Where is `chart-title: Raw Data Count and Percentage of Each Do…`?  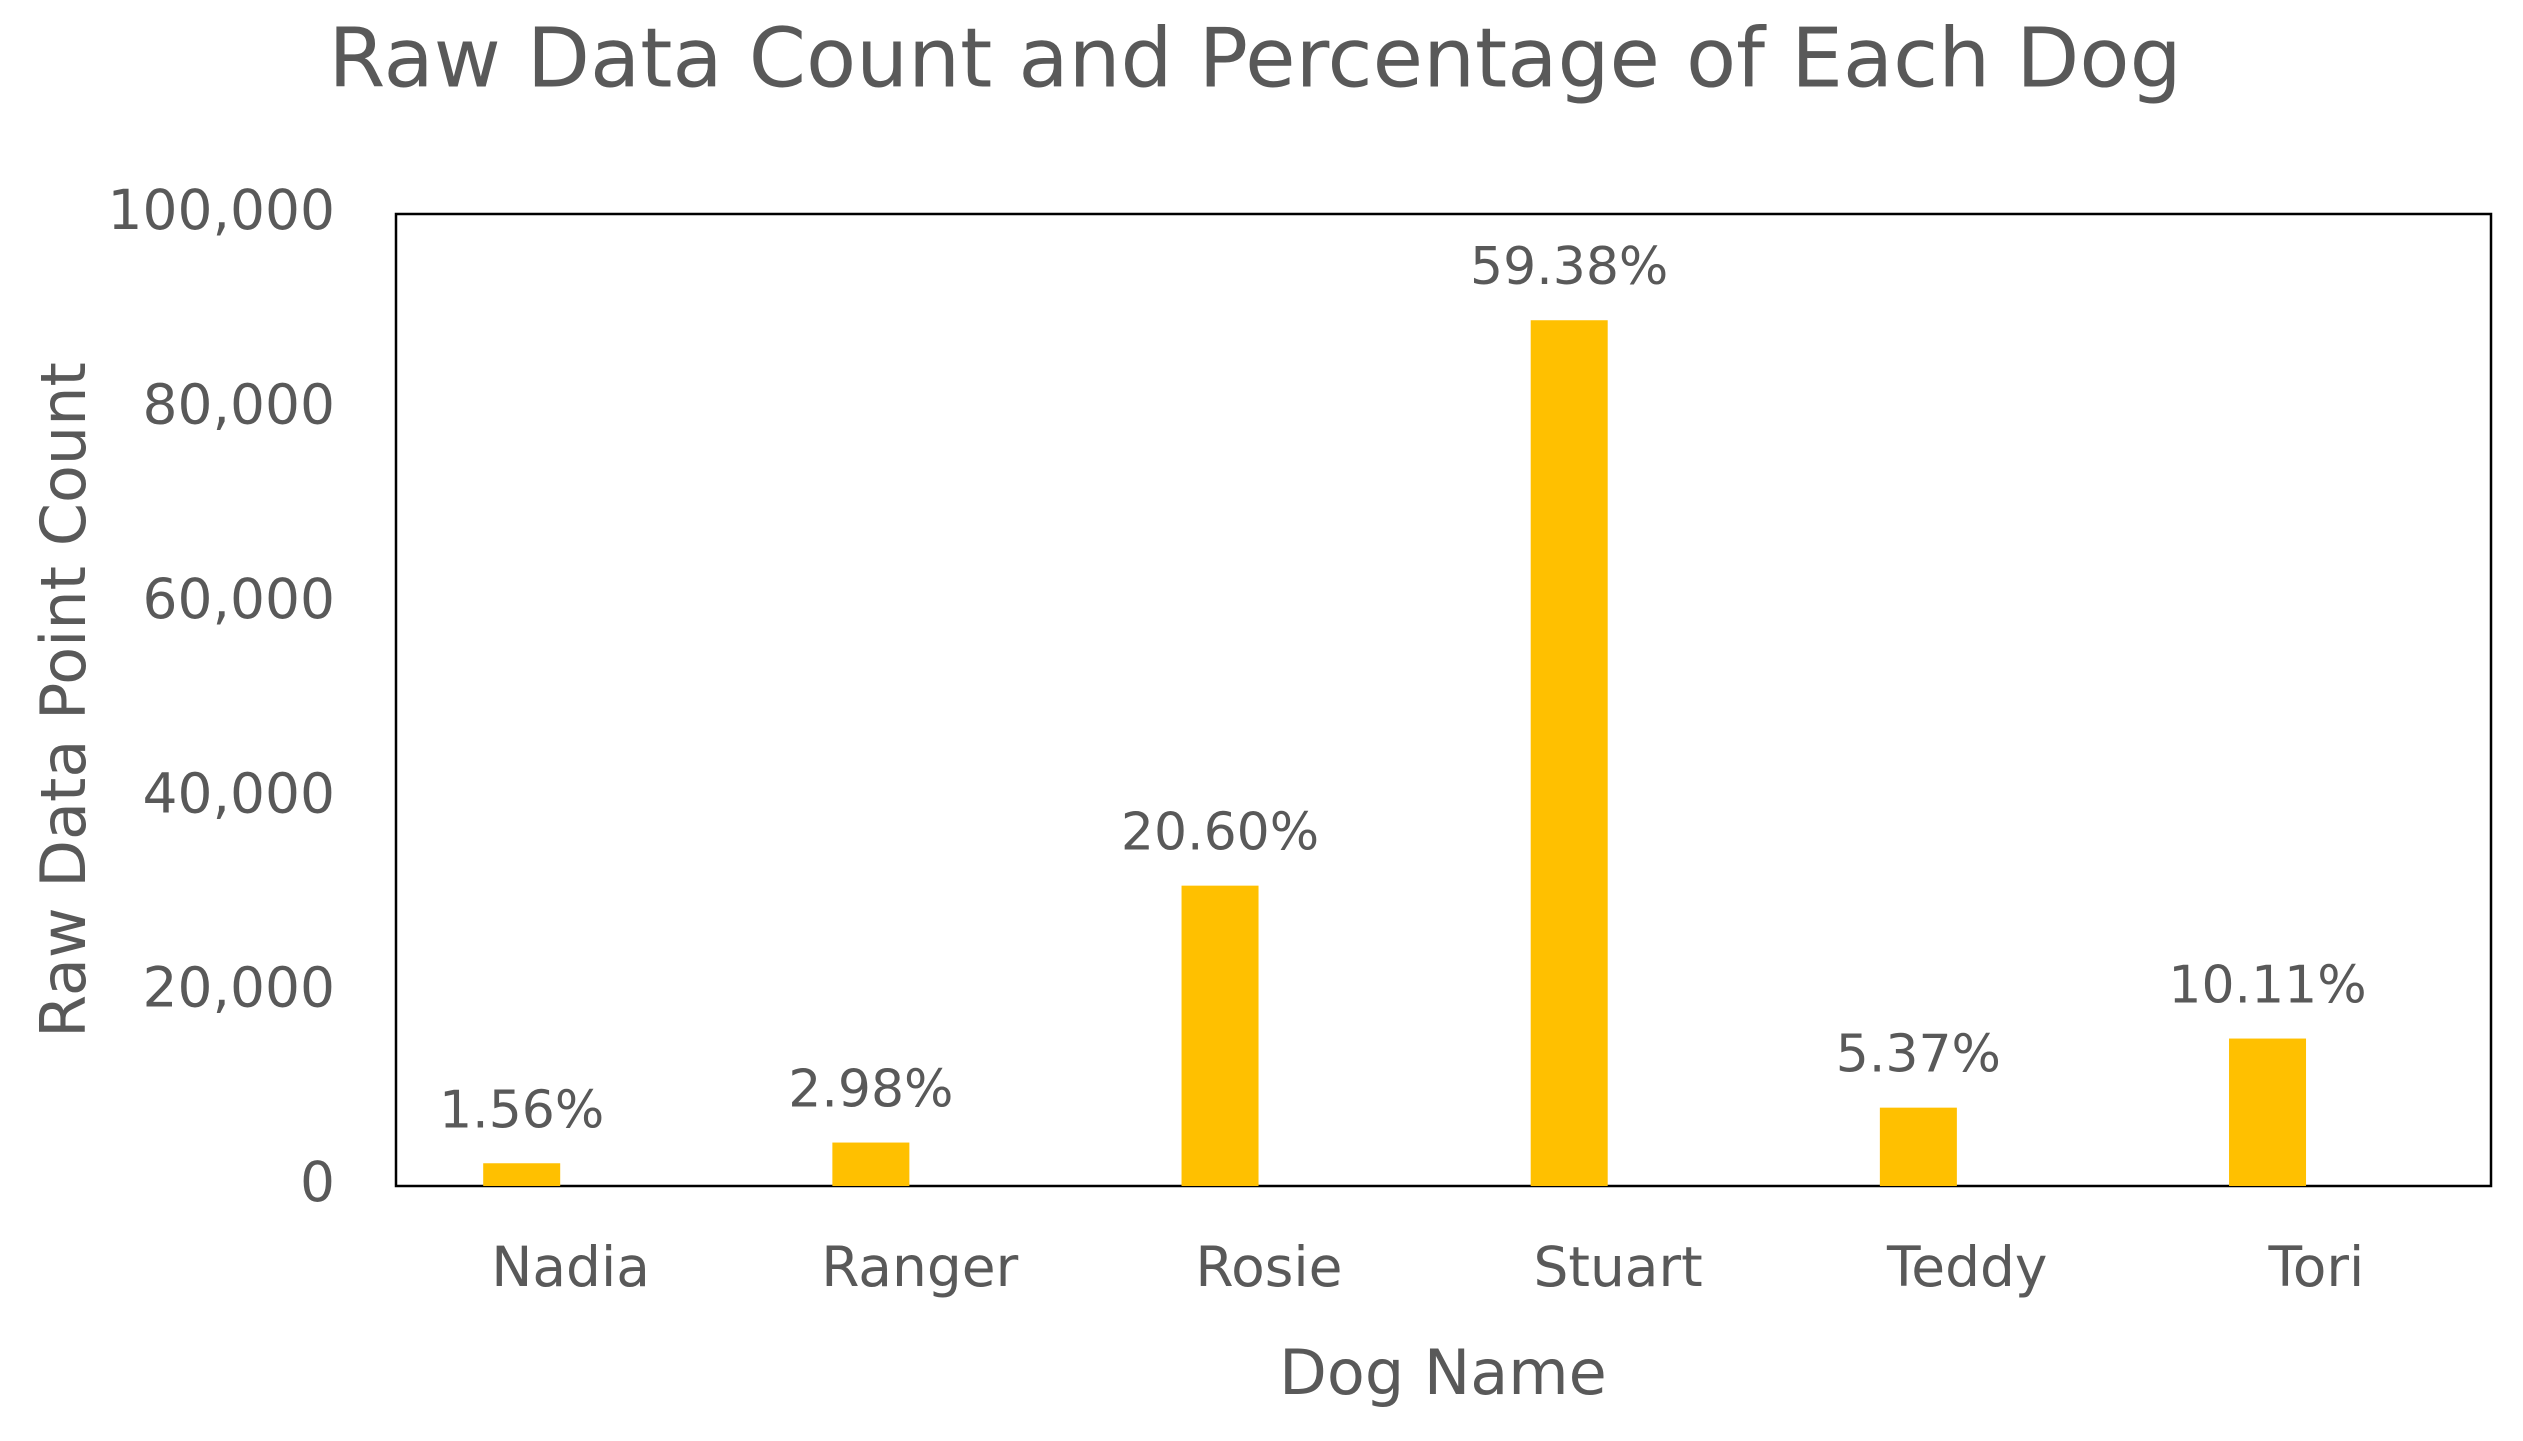
chart-title: Raw Data Count and Percentage of Each Do… is located at coordinates (1254, 58).